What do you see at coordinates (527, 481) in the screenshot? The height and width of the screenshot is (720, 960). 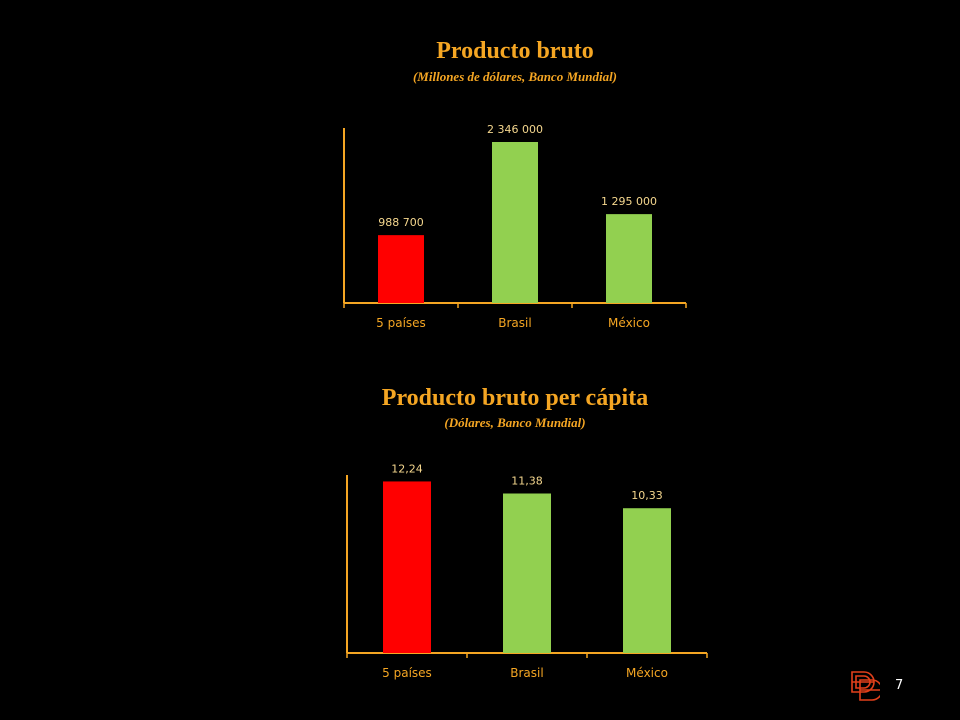 I see `data-label-2: 11,38` at bounding box center [527, 481].